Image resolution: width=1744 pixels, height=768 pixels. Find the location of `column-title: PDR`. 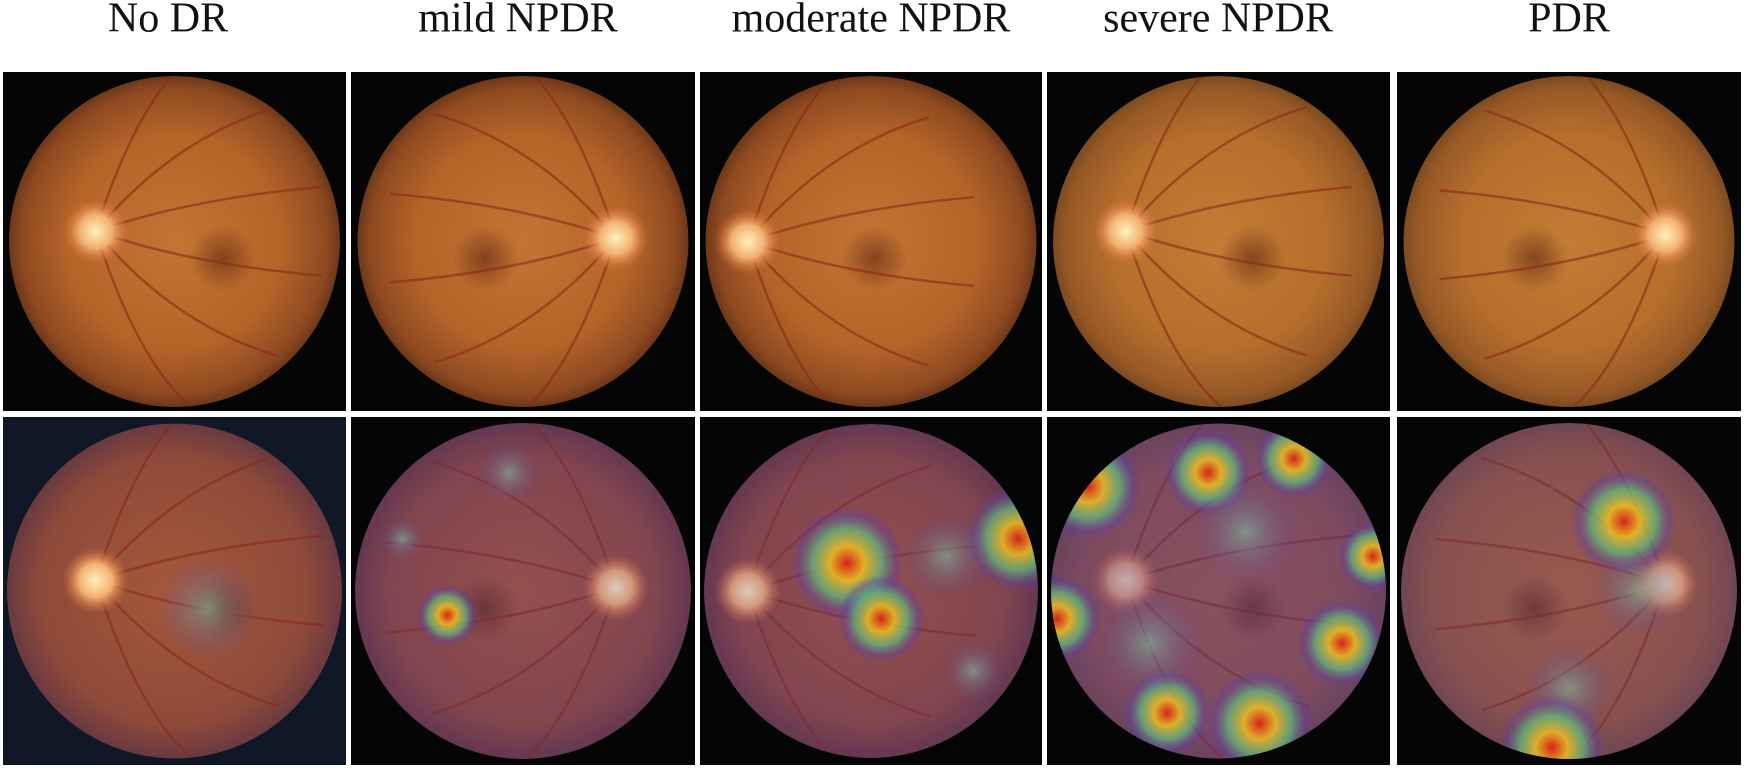

column-title: PDR is located at coordinates (1569, 21).